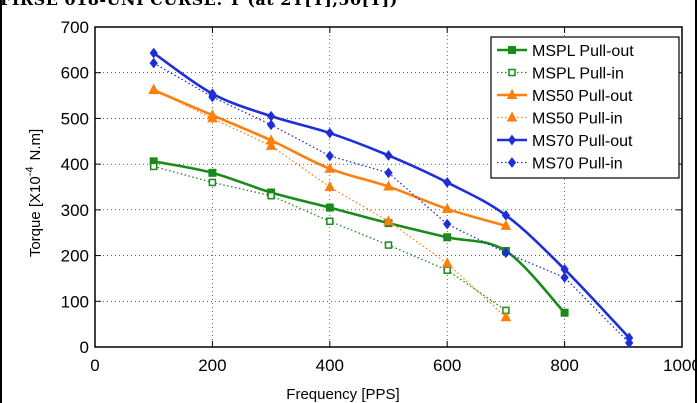  Describe the element at coordinates (84, 347) in the screenshot. I see `y-tick-label: 0` at that location.